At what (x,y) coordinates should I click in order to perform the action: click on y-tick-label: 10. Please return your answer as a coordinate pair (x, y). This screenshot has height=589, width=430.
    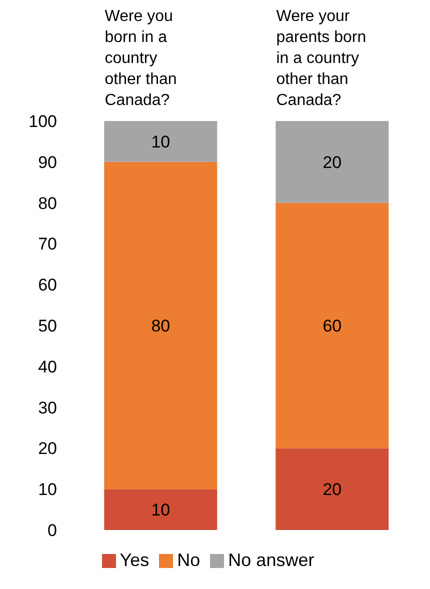
    Looking at the image, I should click on (47, 490).